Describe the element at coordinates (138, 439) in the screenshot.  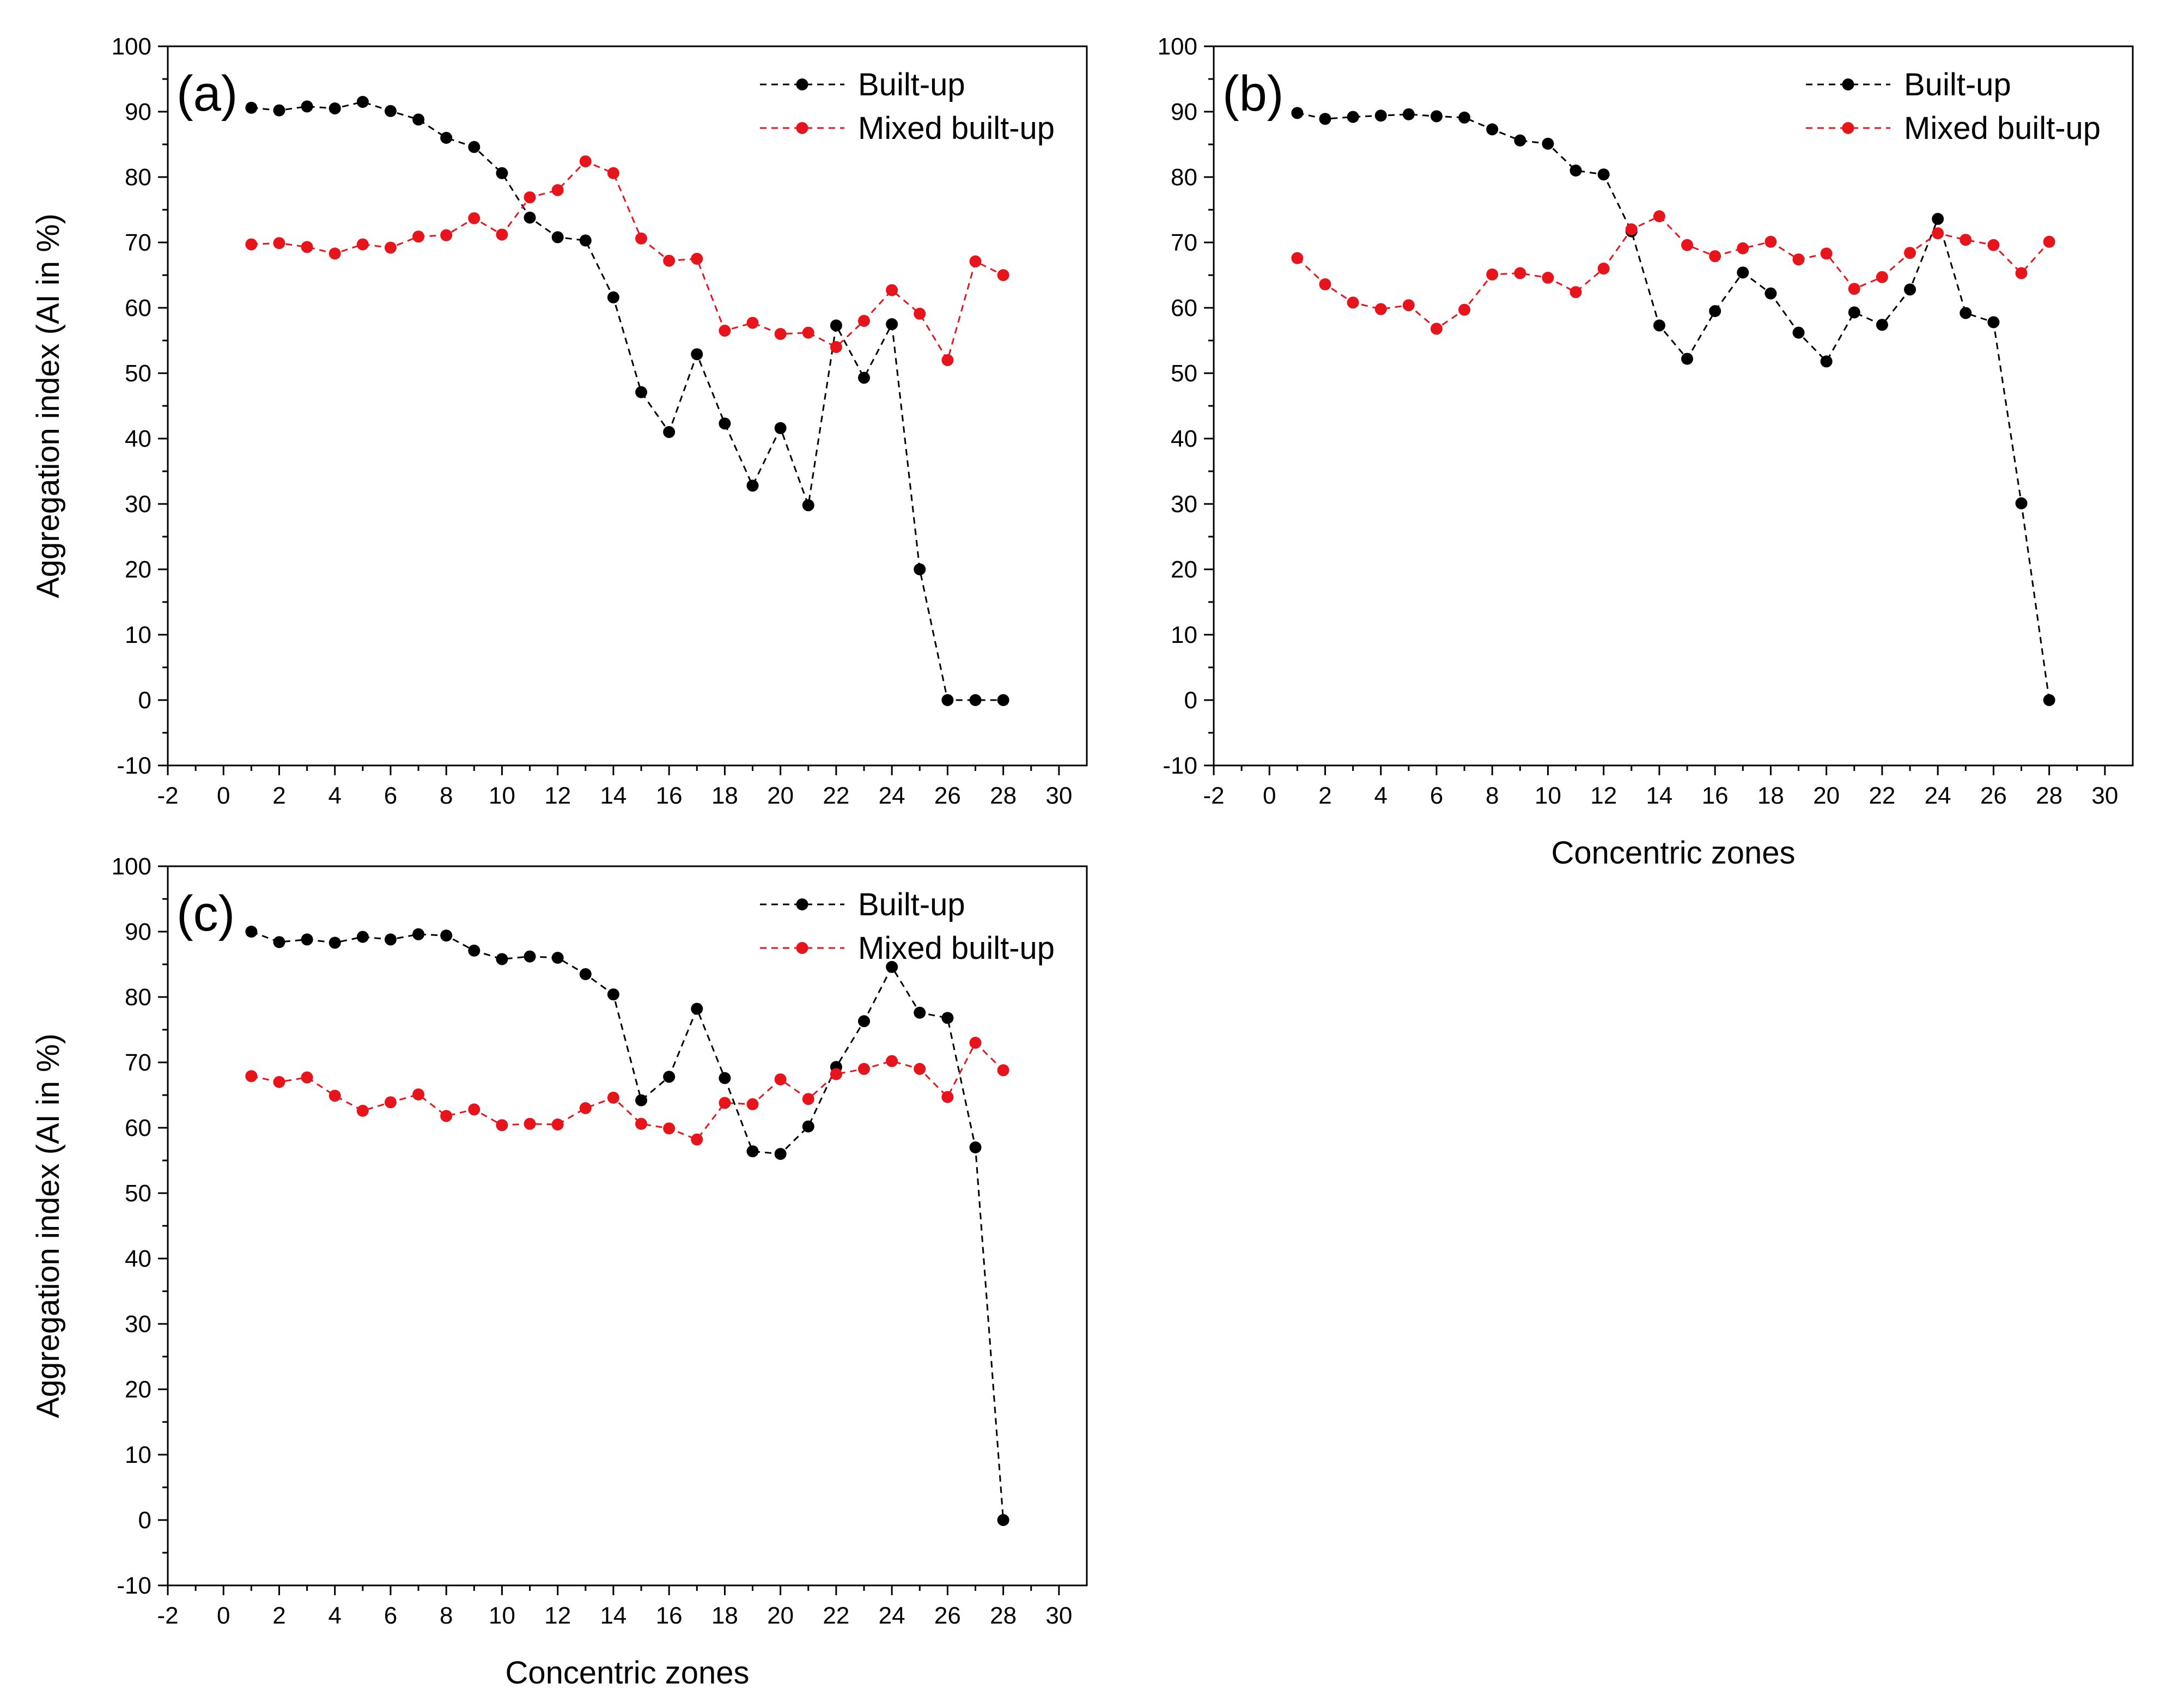
I see `y-tick-label: 40` at that location.